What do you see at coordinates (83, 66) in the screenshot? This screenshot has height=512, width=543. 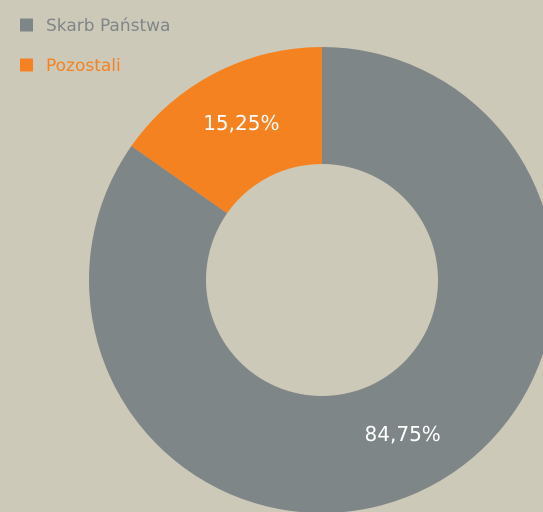 I see `legend-text: Pozostali` at bounding box center [83, 66].